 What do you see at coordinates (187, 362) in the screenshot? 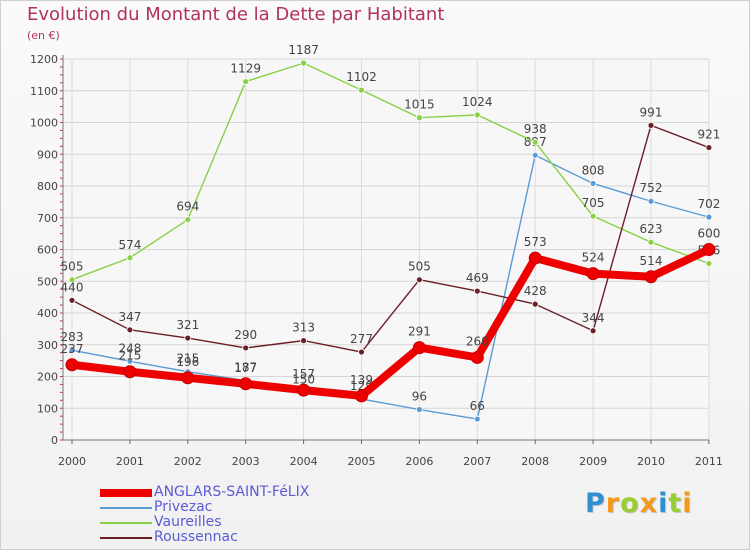
I see `data-label: 196` at bounding box center [187, 362].